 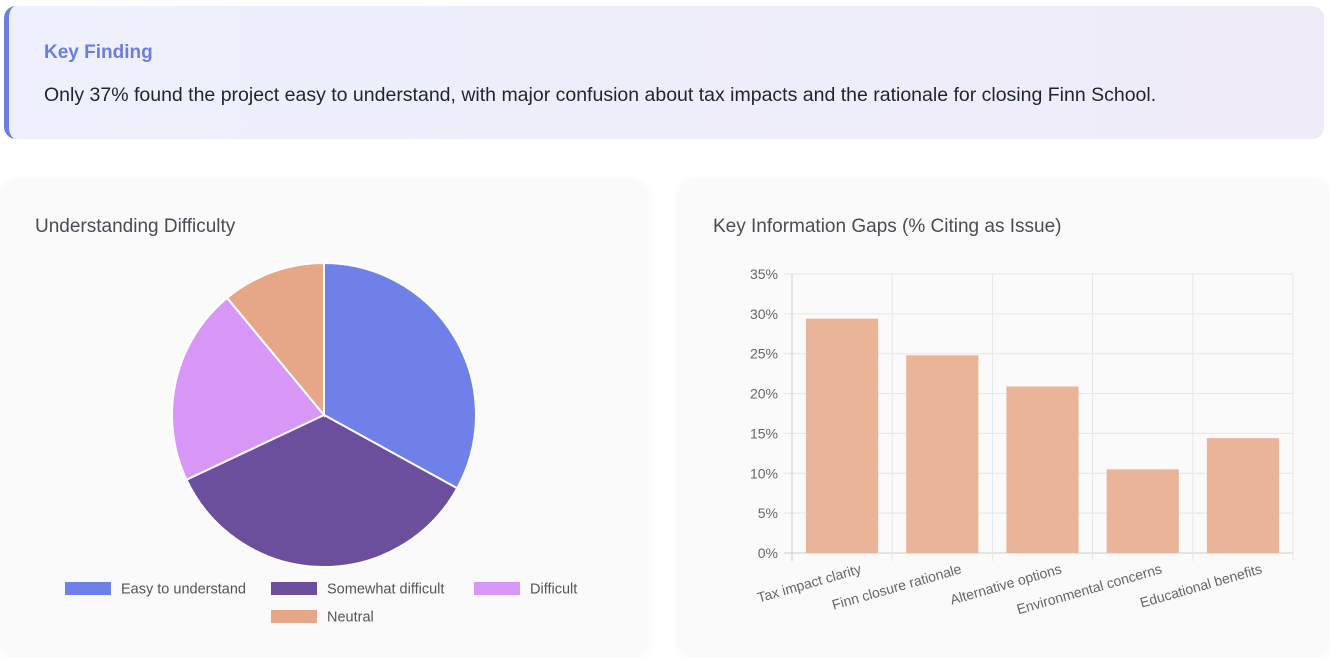 I want to click on legend-label-easy-to-understand: Easy to understand, so click(x=183, y=590).